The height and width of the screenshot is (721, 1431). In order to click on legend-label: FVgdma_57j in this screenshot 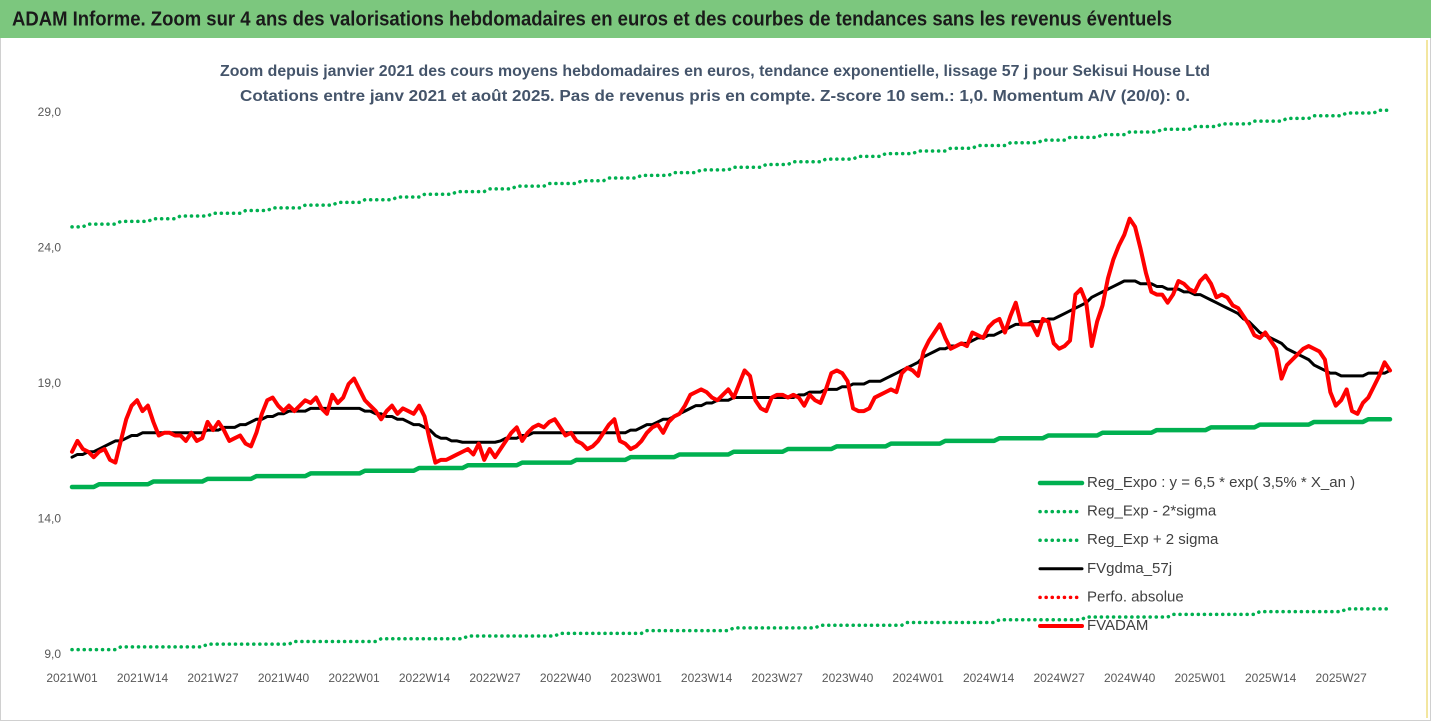, I will do `click(1129, 568)`.